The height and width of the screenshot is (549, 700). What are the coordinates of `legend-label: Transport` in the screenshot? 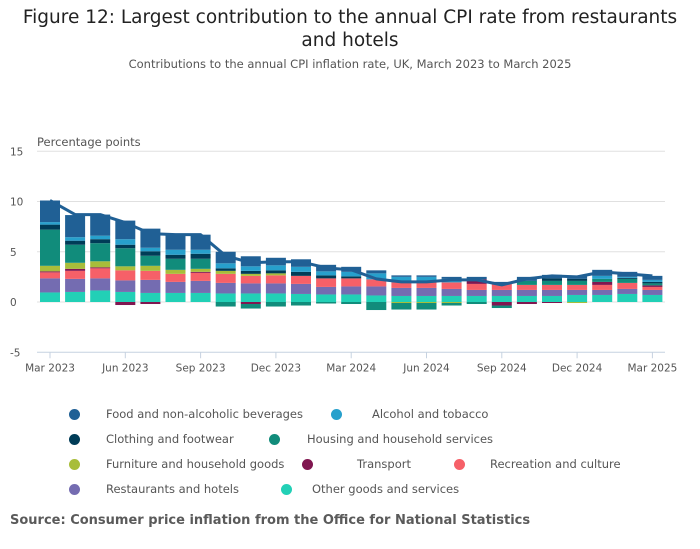 It's located at (384, 464).